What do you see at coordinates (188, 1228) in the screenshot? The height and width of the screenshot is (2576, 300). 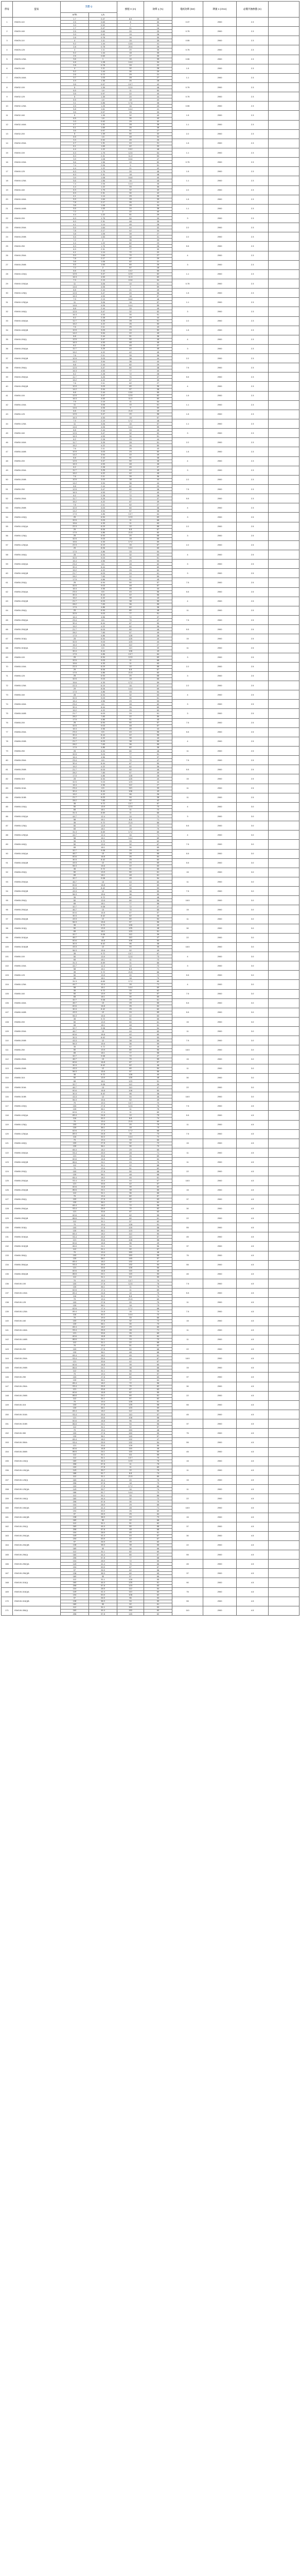 I see `cell-motor-power: 55` at bounding box center [188, 1228].